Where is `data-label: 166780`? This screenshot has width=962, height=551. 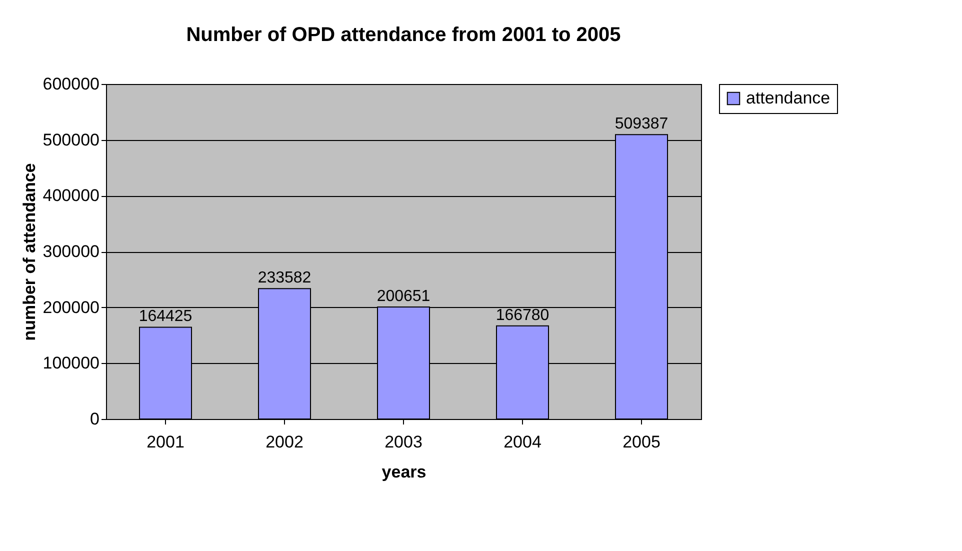
data-label: 166780 is located at coordinates (523, 315).